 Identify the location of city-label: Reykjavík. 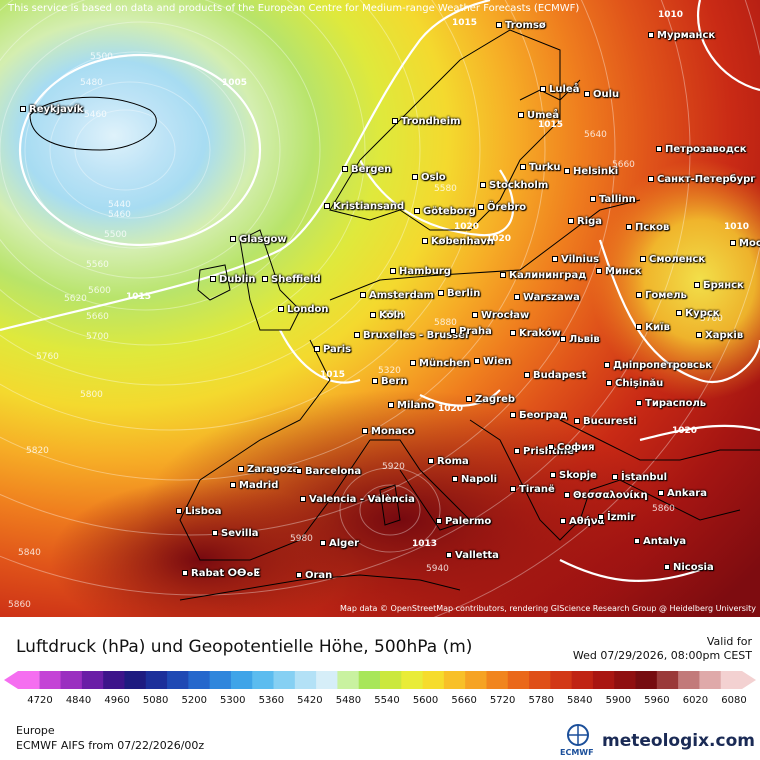
(51, 109).